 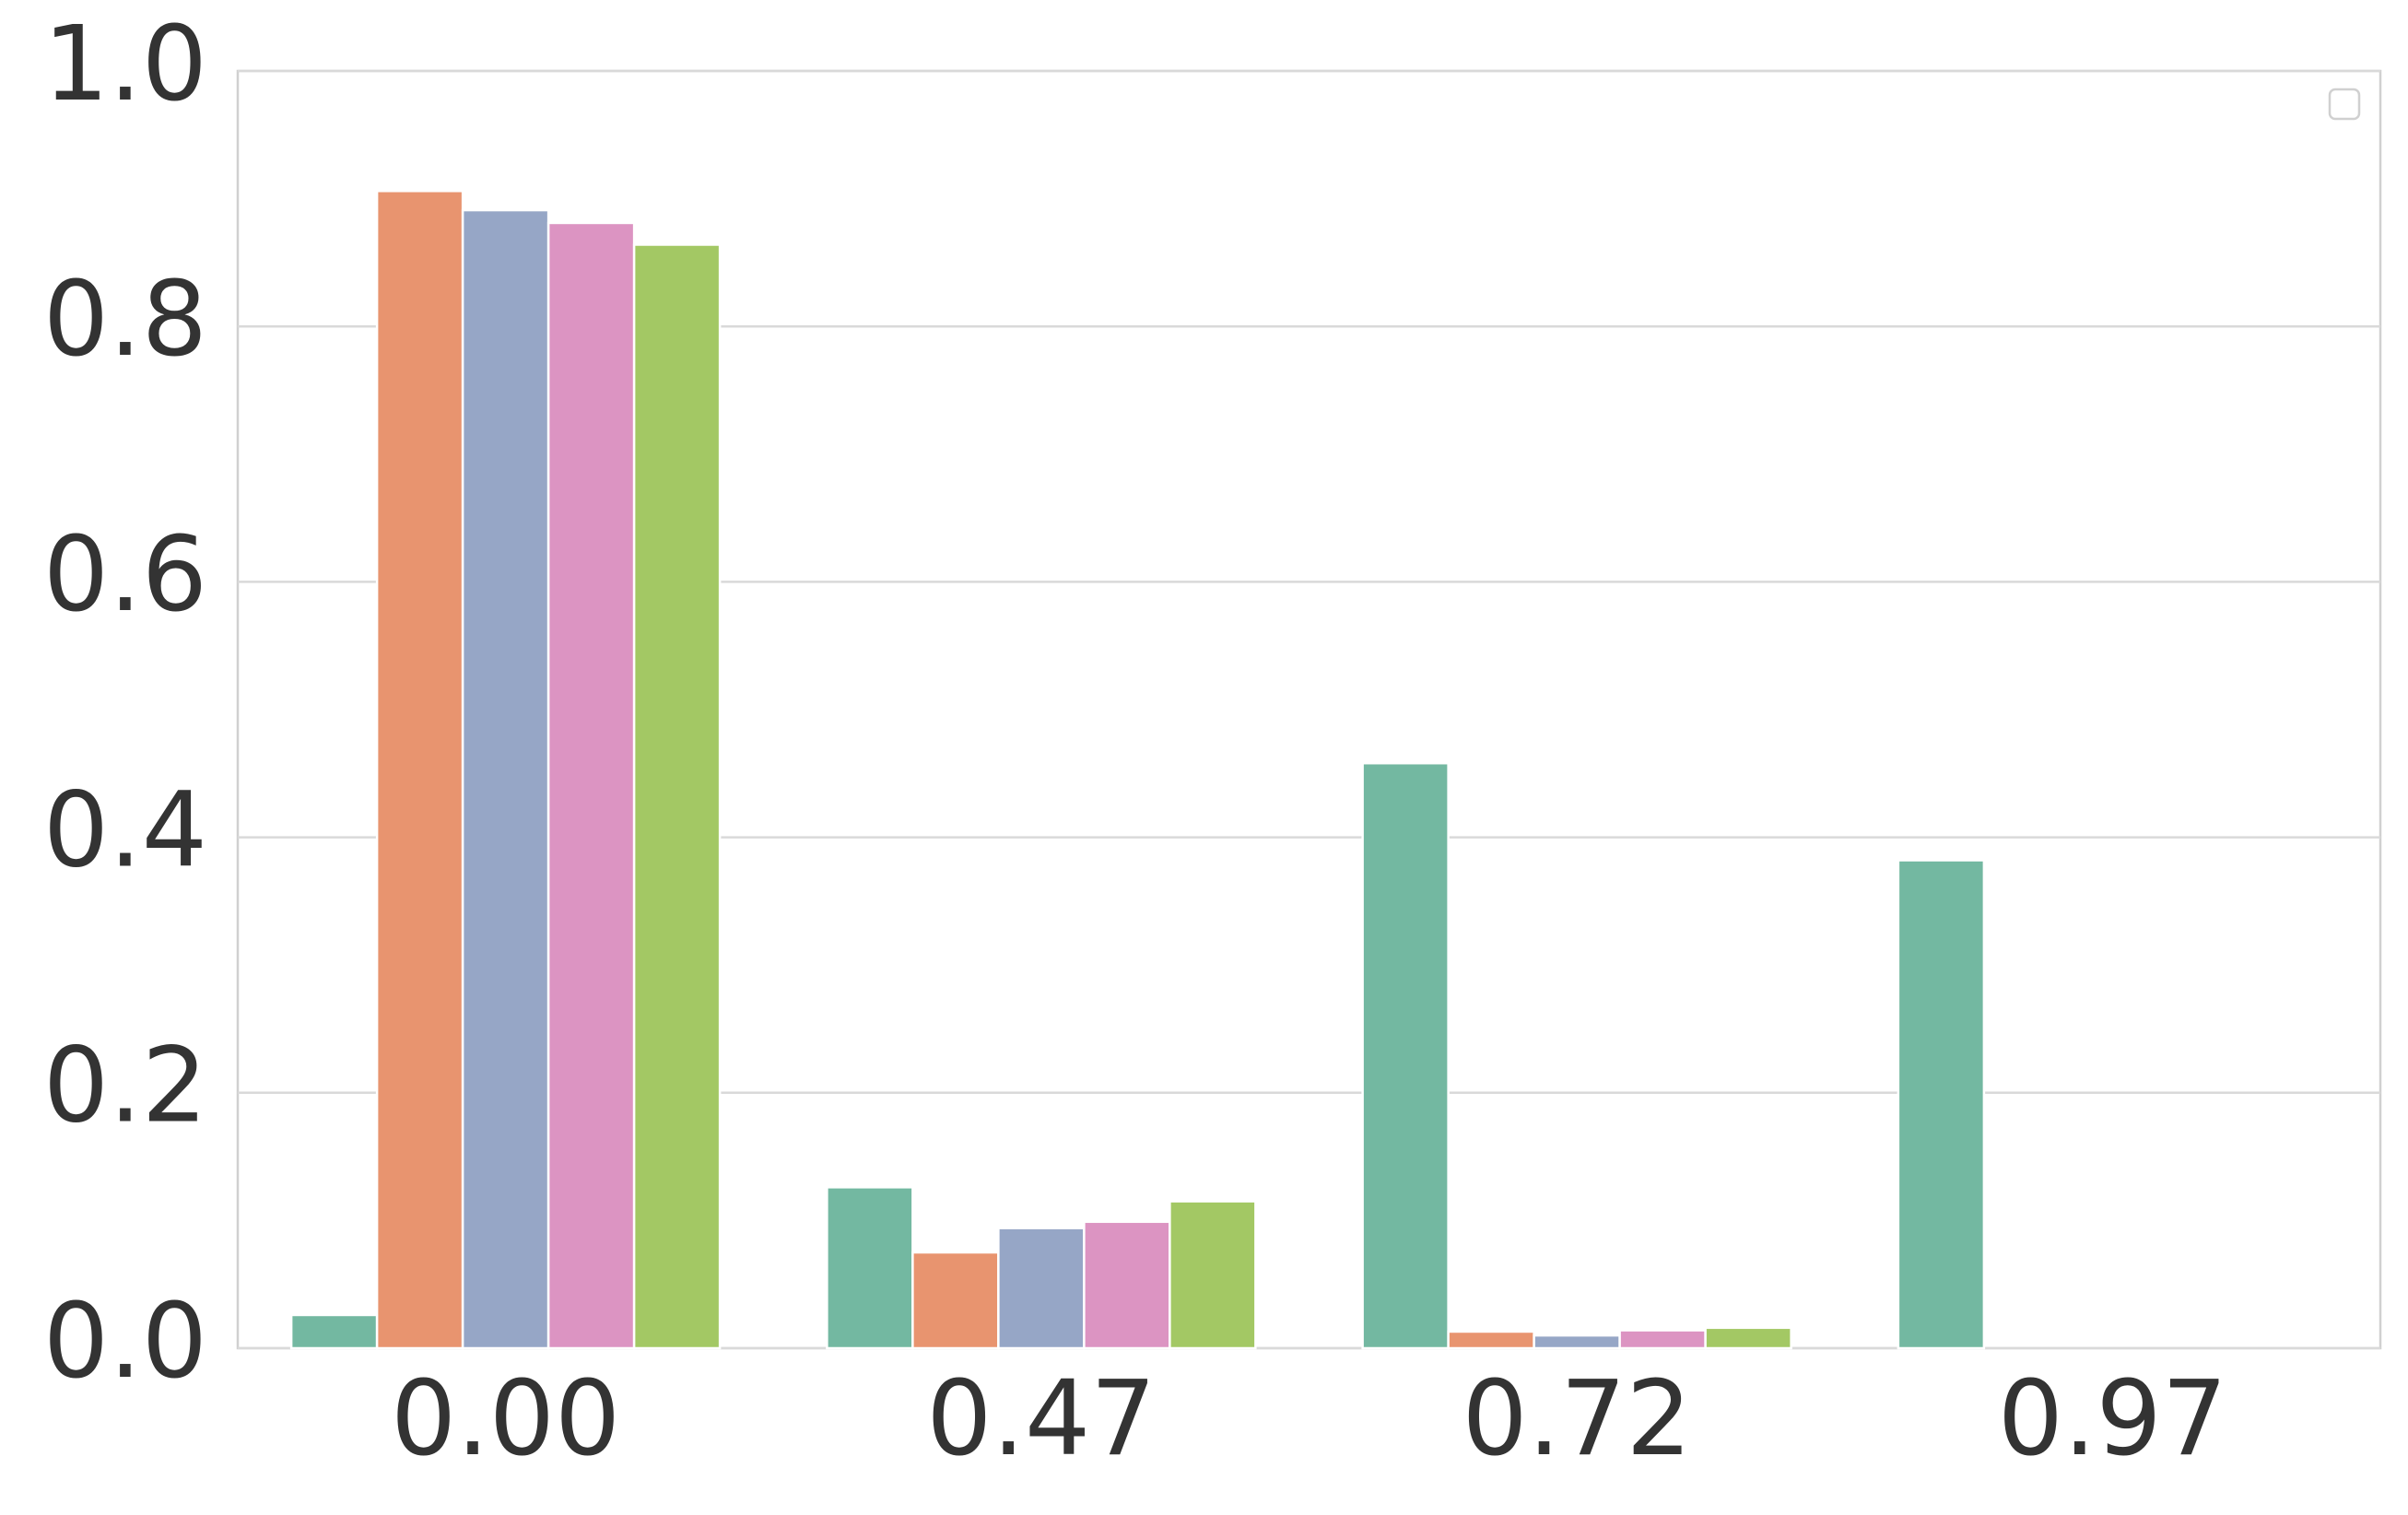 What do you see at coordinates (1041, 1419) in the screenshot?
I see `x-tick-label: 0.47` at bounding box center [1041, 1419].